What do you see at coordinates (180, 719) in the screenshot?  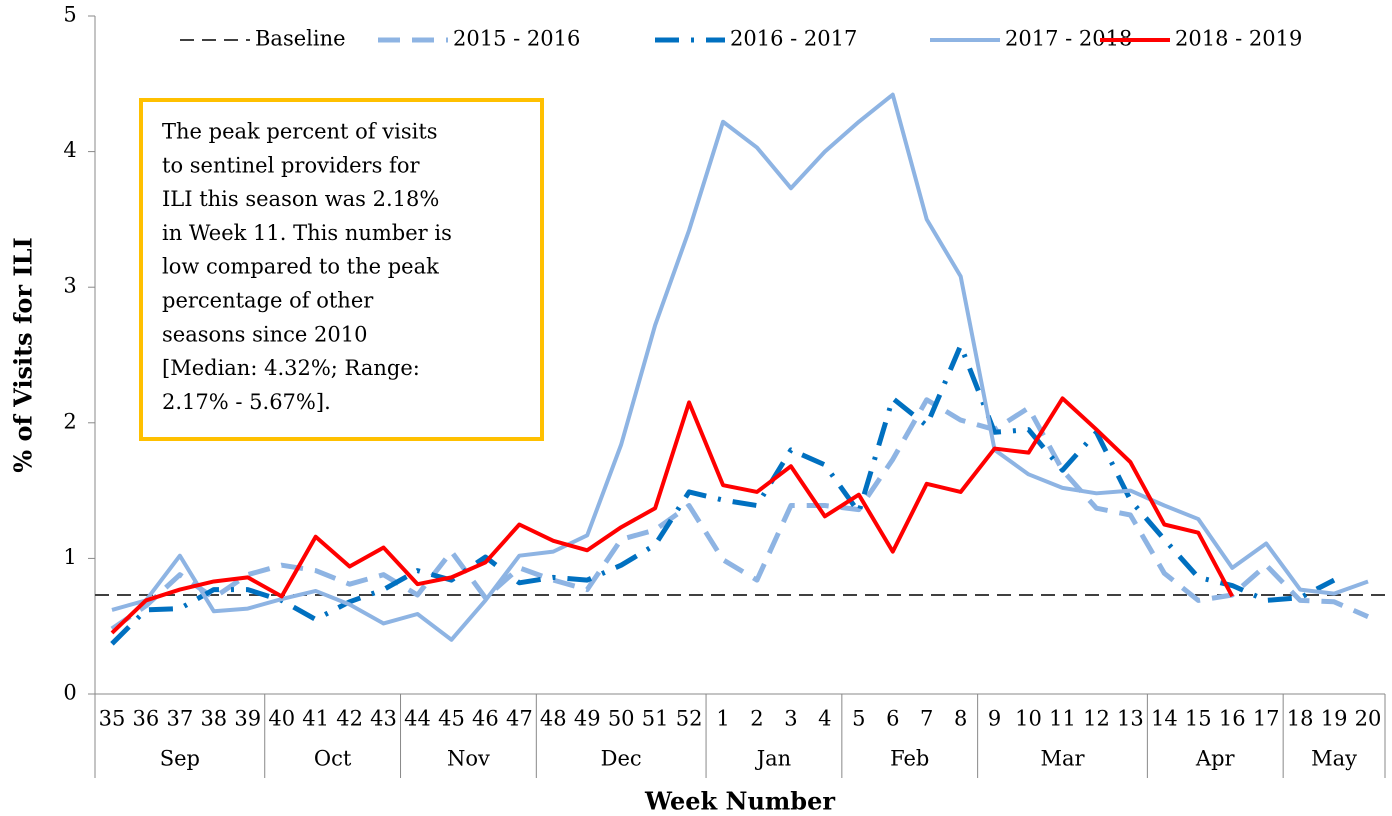 I see `x-tick-label: 37` at bounding box center [180, 719].